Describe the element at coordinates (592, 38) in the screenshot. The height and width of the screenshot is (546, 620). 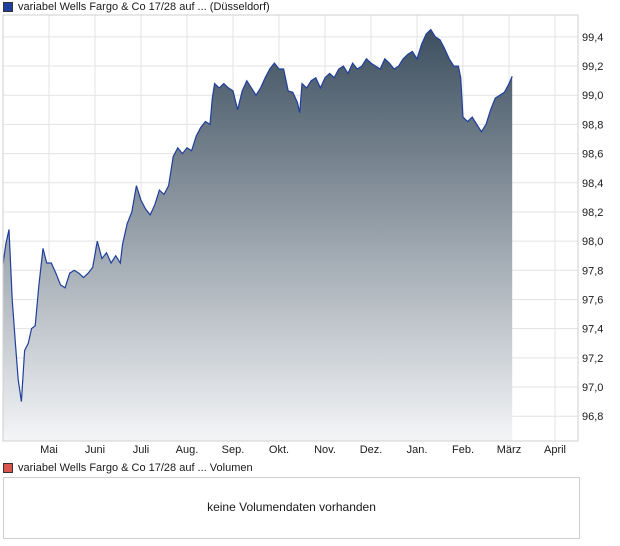
I see `y-tick-label: 99,4` at that location.